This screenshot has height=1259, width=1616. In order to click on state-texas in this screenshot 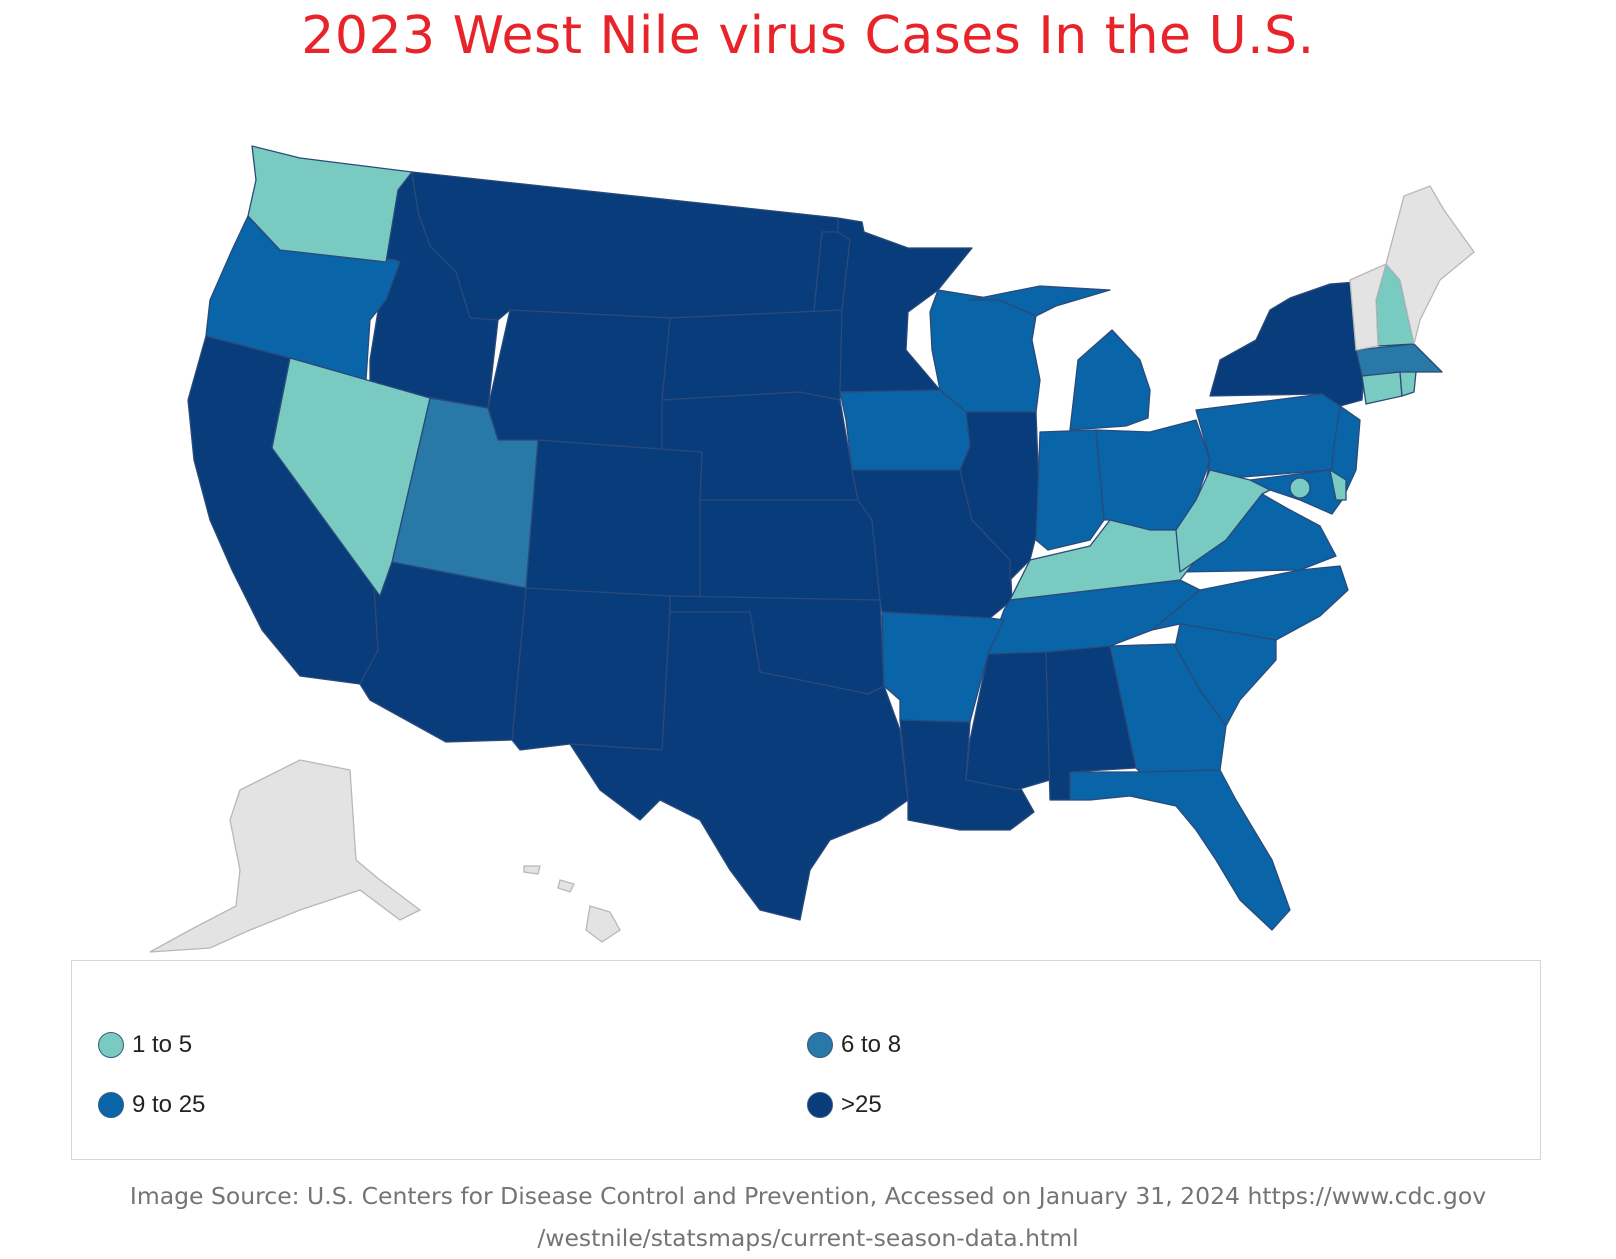, I will do `click(739, 766)`.